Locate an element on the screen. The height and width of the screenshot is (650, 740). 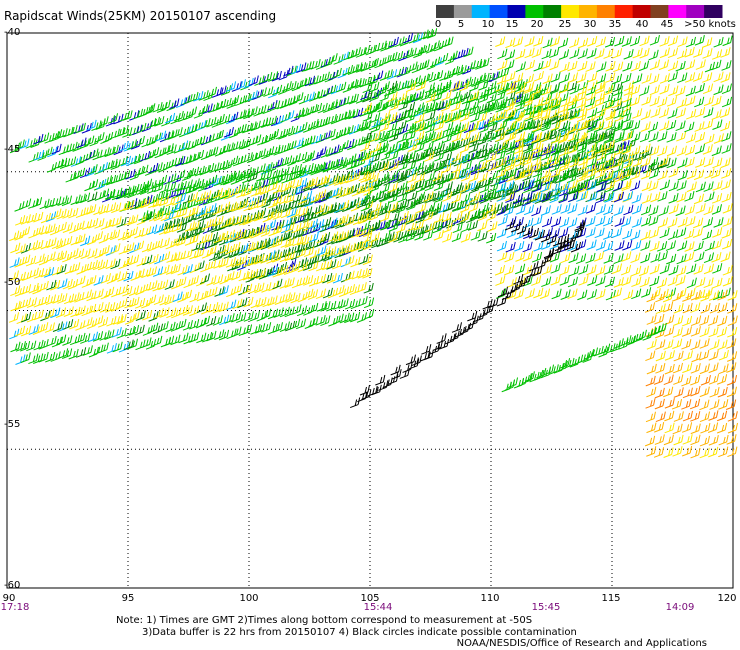
lat-label: -45 is located at coordinates (12, 149).